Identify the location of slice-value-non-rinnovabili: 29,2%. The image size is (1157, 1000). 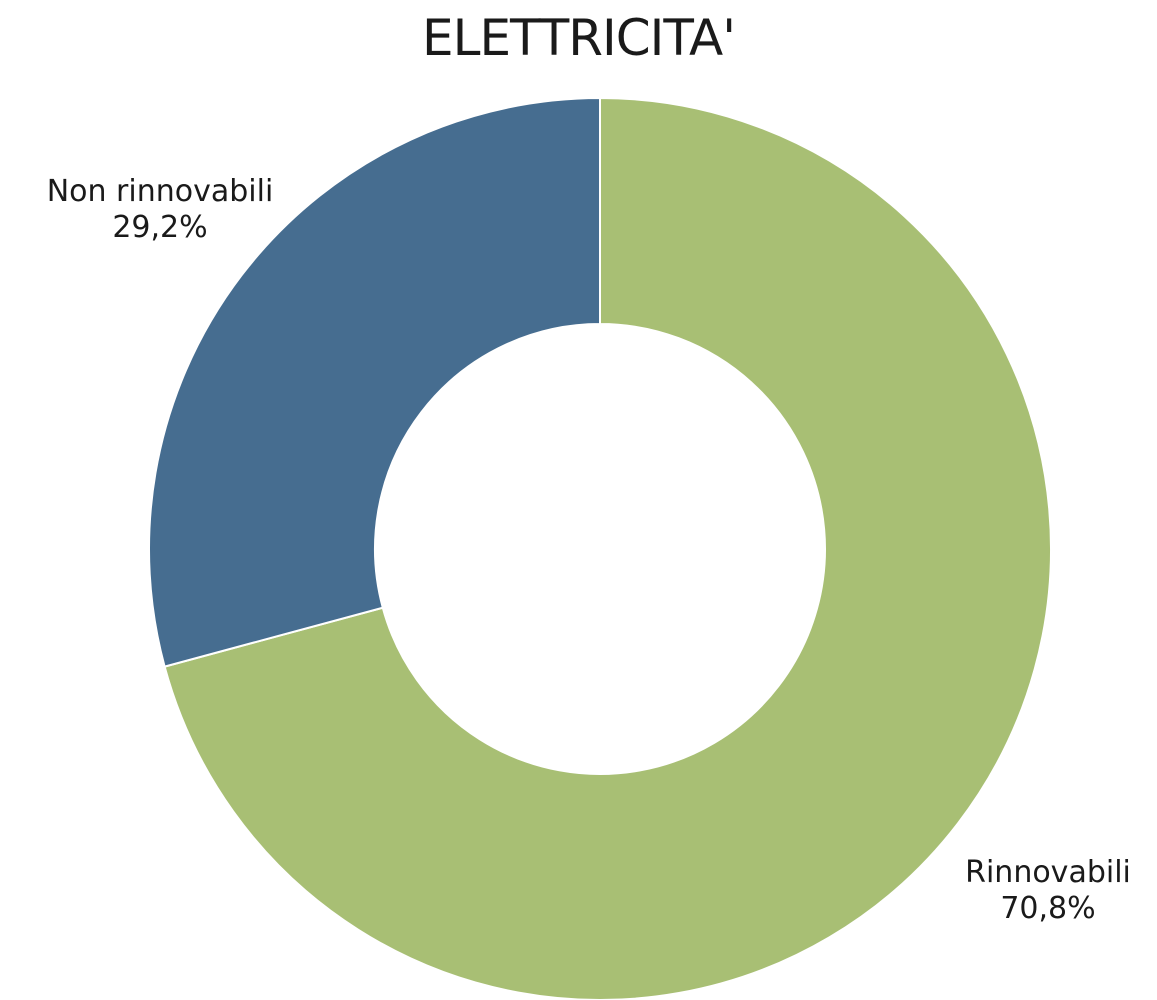
(160, 227).